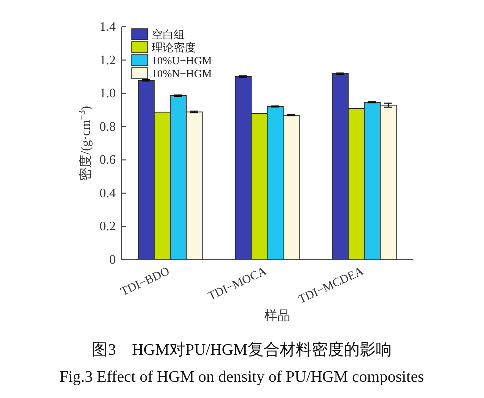 Image resolution: width=484 pixels, height=398 pixels. I want to click on y-tick-label: 0.6, so click(108, 160).